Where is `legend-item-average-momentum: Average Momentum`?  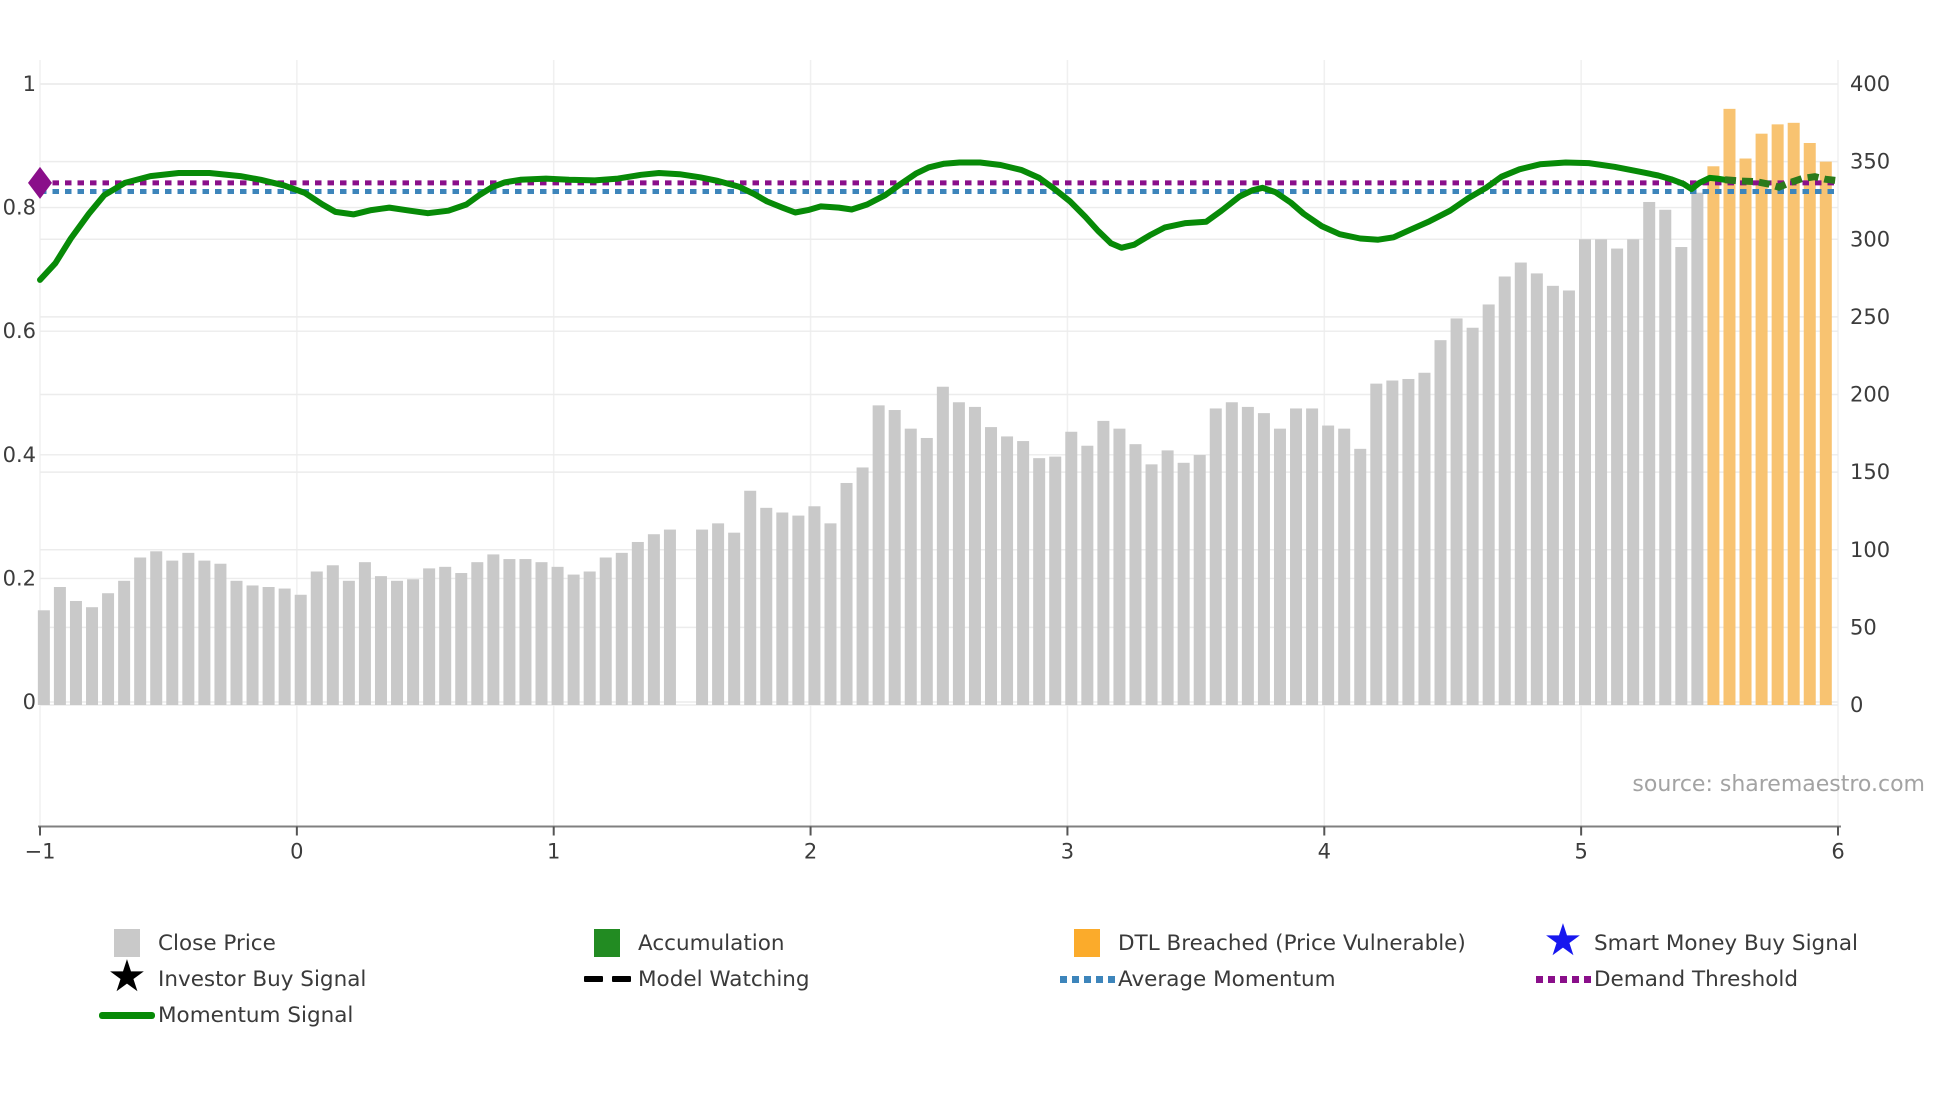
legend-item-average-momentum: Average Momentum is located at coordinates (1196, 979).